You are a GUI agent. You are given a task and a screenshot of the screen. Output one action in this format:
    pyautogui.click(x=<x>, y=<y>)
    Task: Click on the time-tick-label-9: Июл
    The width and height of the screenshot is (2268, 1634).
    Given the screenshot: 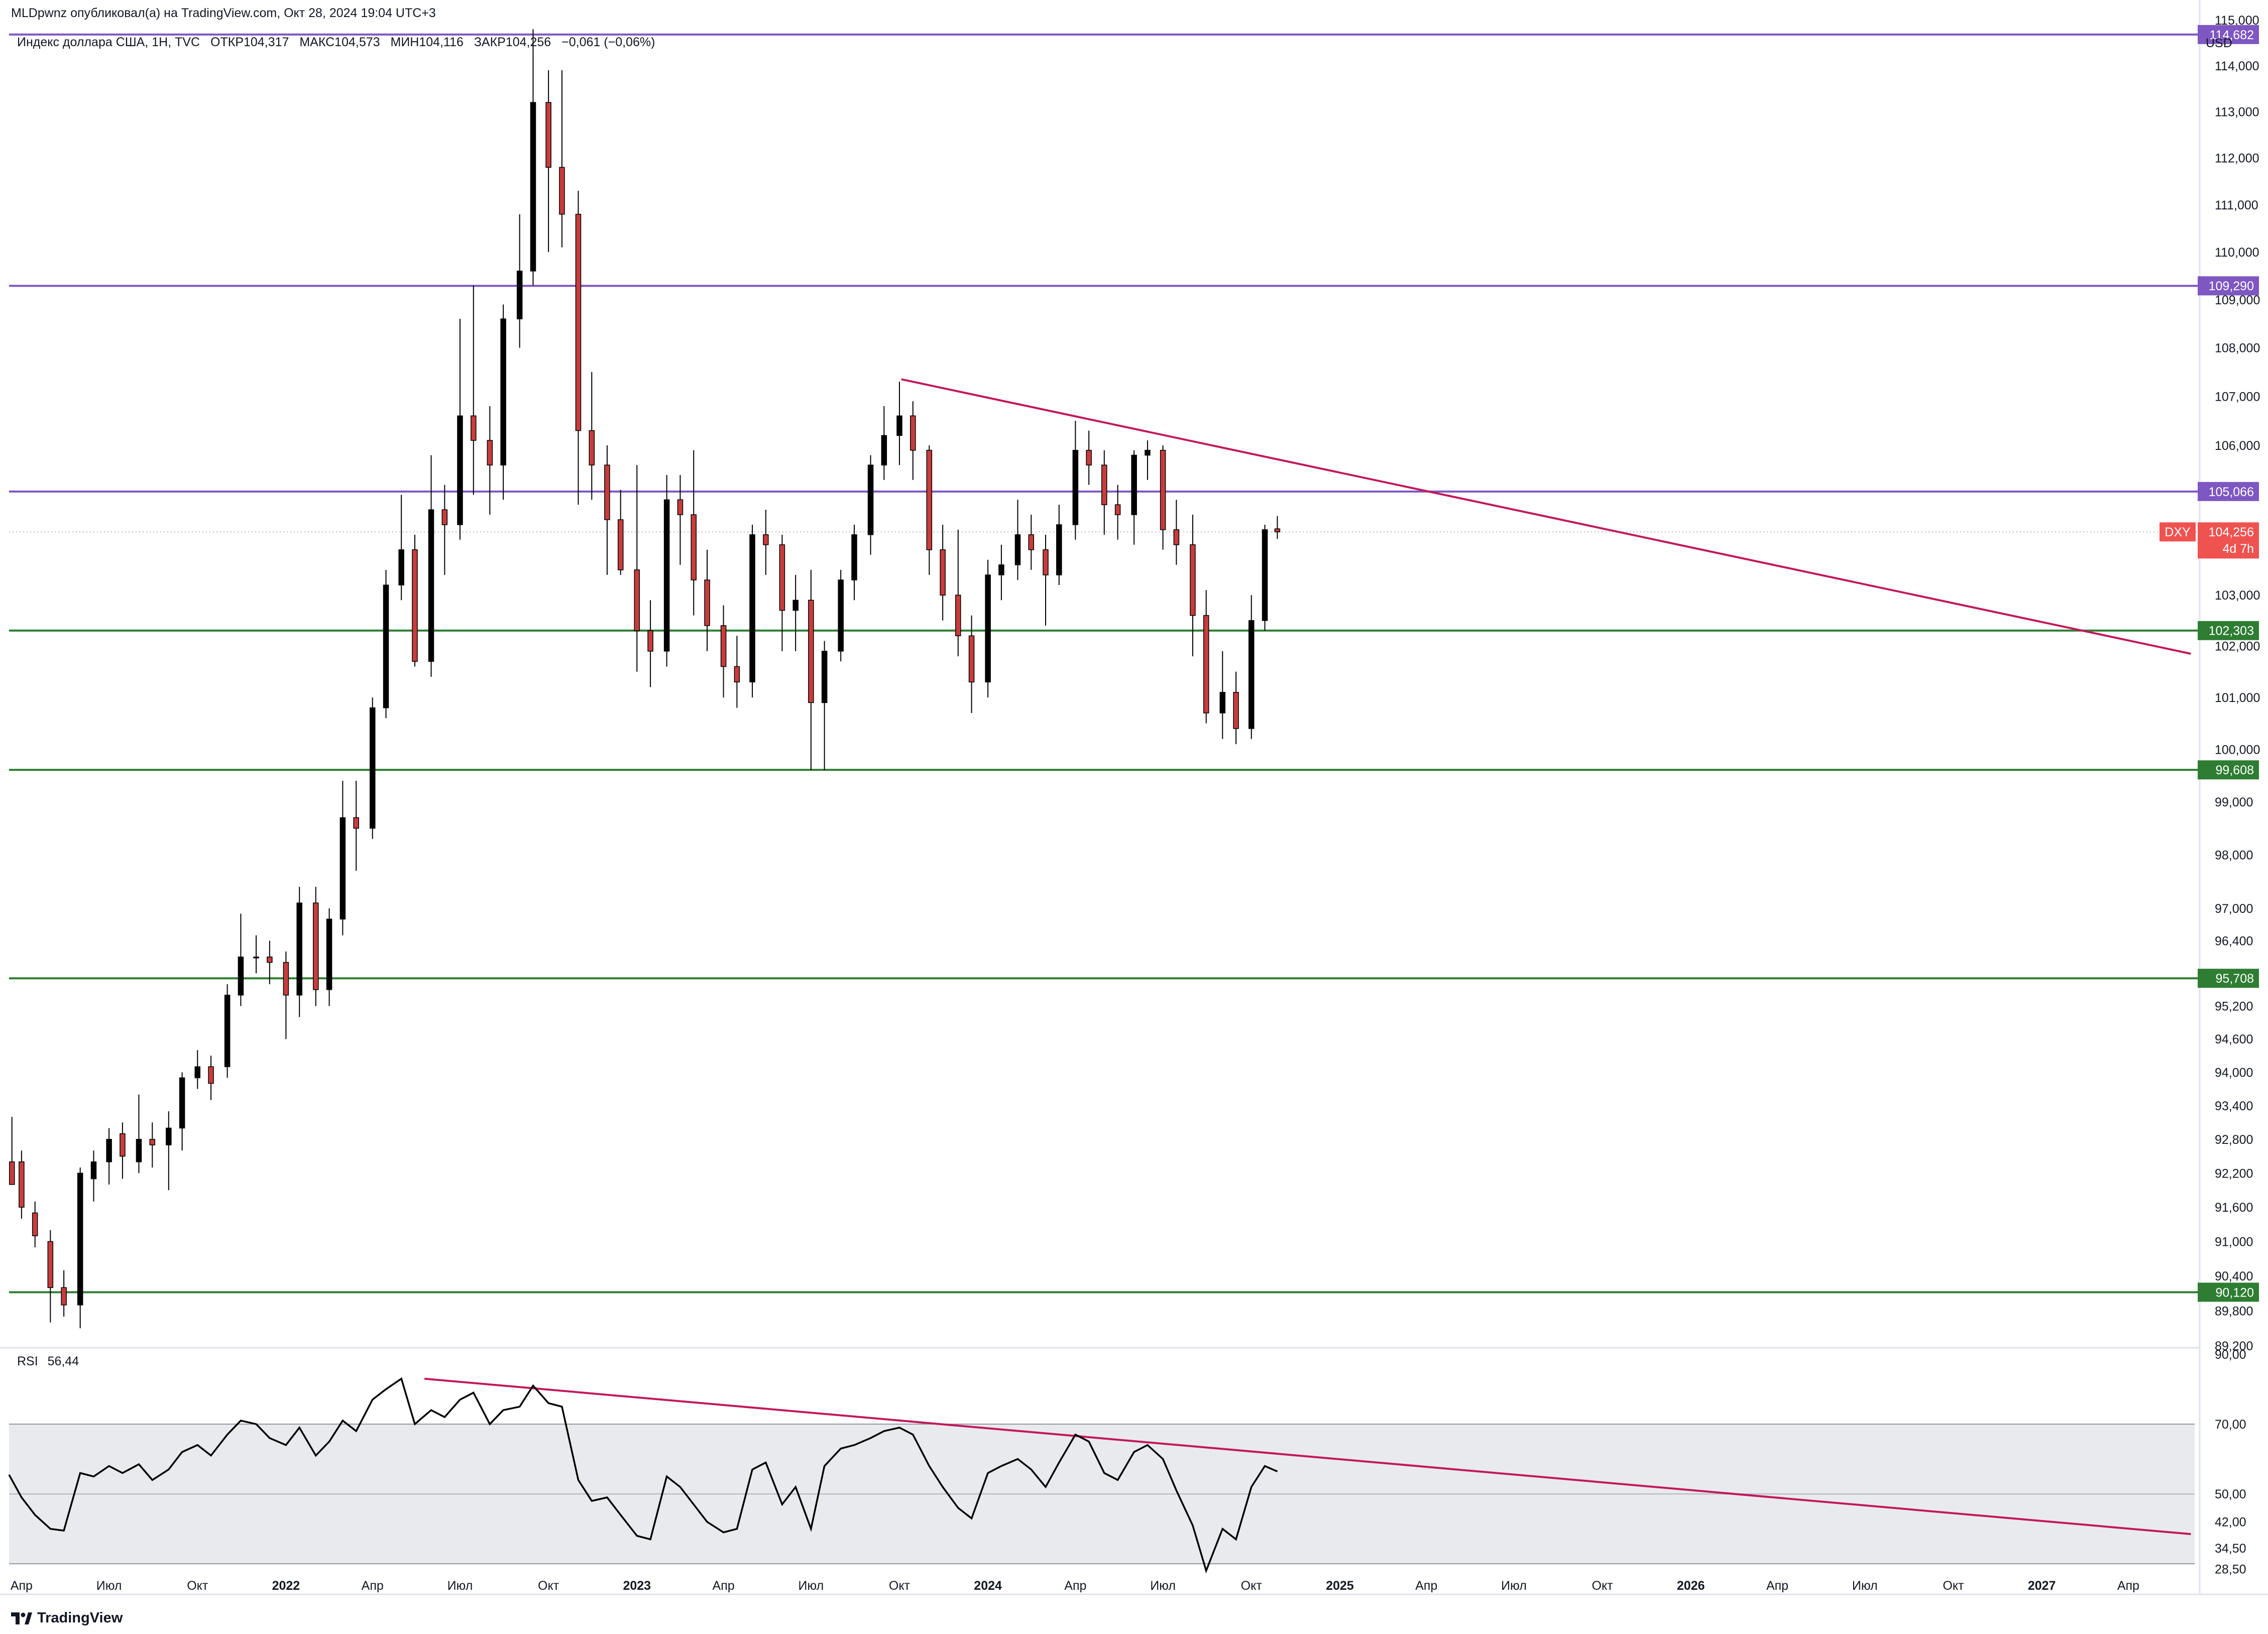 What is the action you would take?
    pyautogui.click(x=811, y=1586)
    